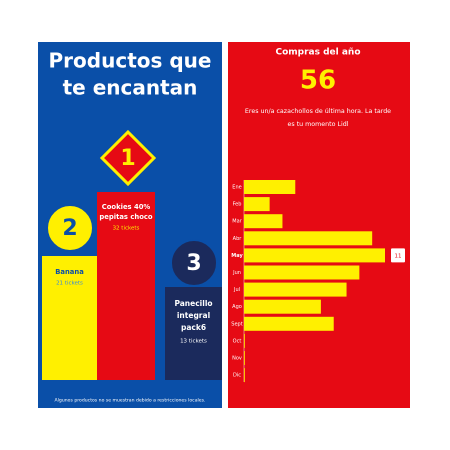 Image resolution: width=450 pixels, height=450 pixels. I want to click on product-name: Panecillo, so click(193, 303).